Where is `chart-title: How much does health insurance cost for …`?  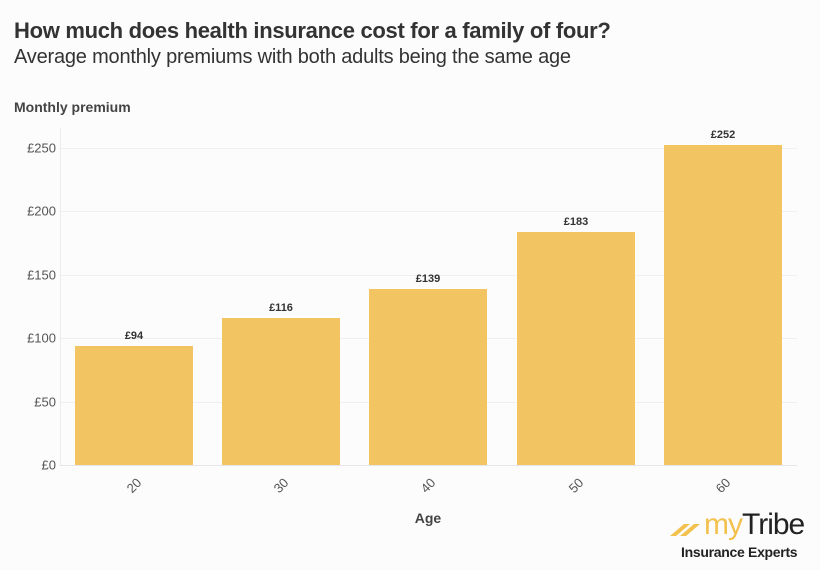
chart-title: How much does health insurance cost for … is located at coordinates (312, 30).